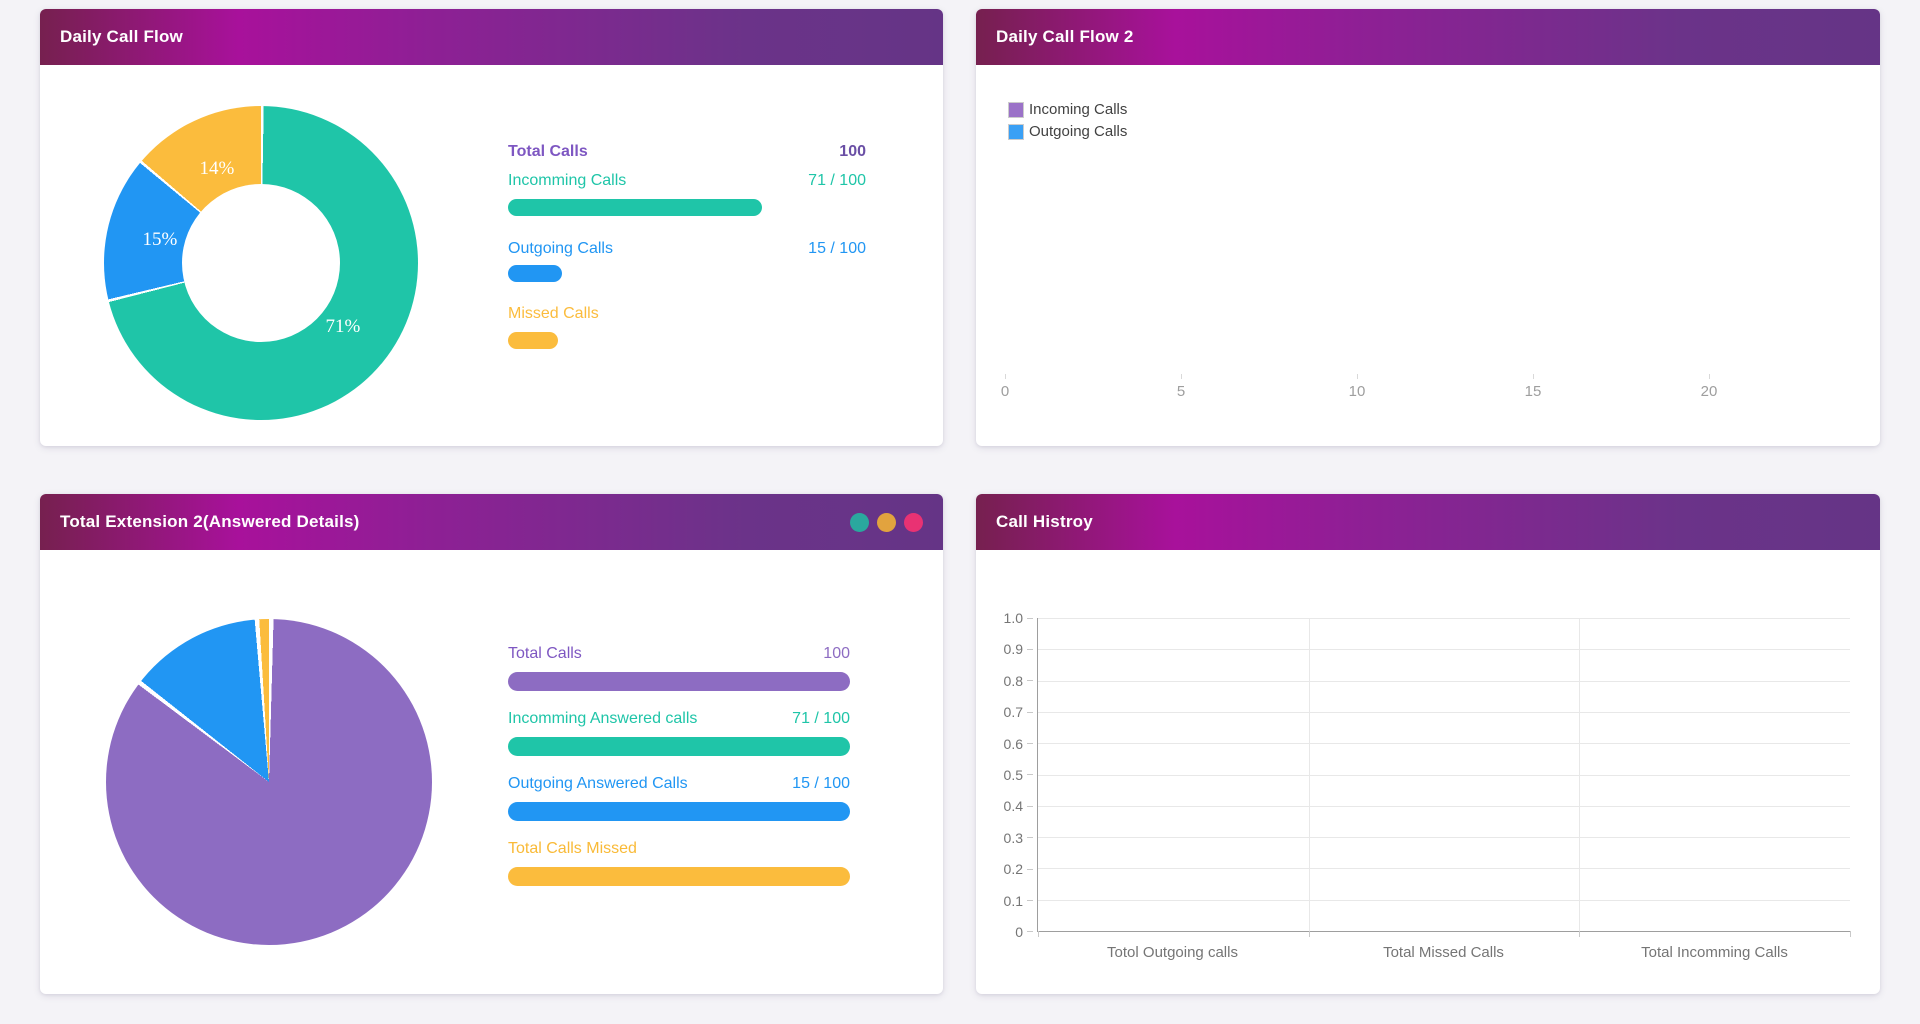 The width and height of the screenshot is (1920, 1024). I want to click on x-axis-ticks: 0 5 10 15 20, so click(1359, 387).